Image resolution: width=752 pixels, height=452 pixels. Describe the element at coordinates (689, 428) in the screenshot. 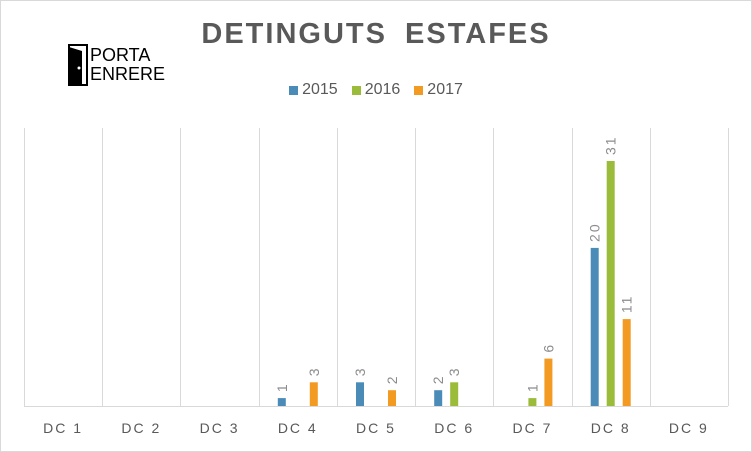

I see `x-tick-label-dc9: DC 9` at that location.